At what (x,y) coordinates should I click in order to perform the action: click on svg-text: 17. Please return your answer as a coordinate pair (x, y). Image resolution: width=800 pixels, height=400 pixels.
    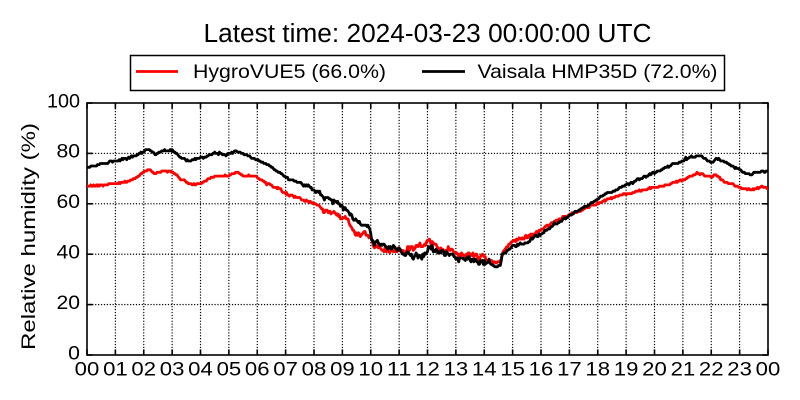
    Looking at the image, I should click on (569, 369).